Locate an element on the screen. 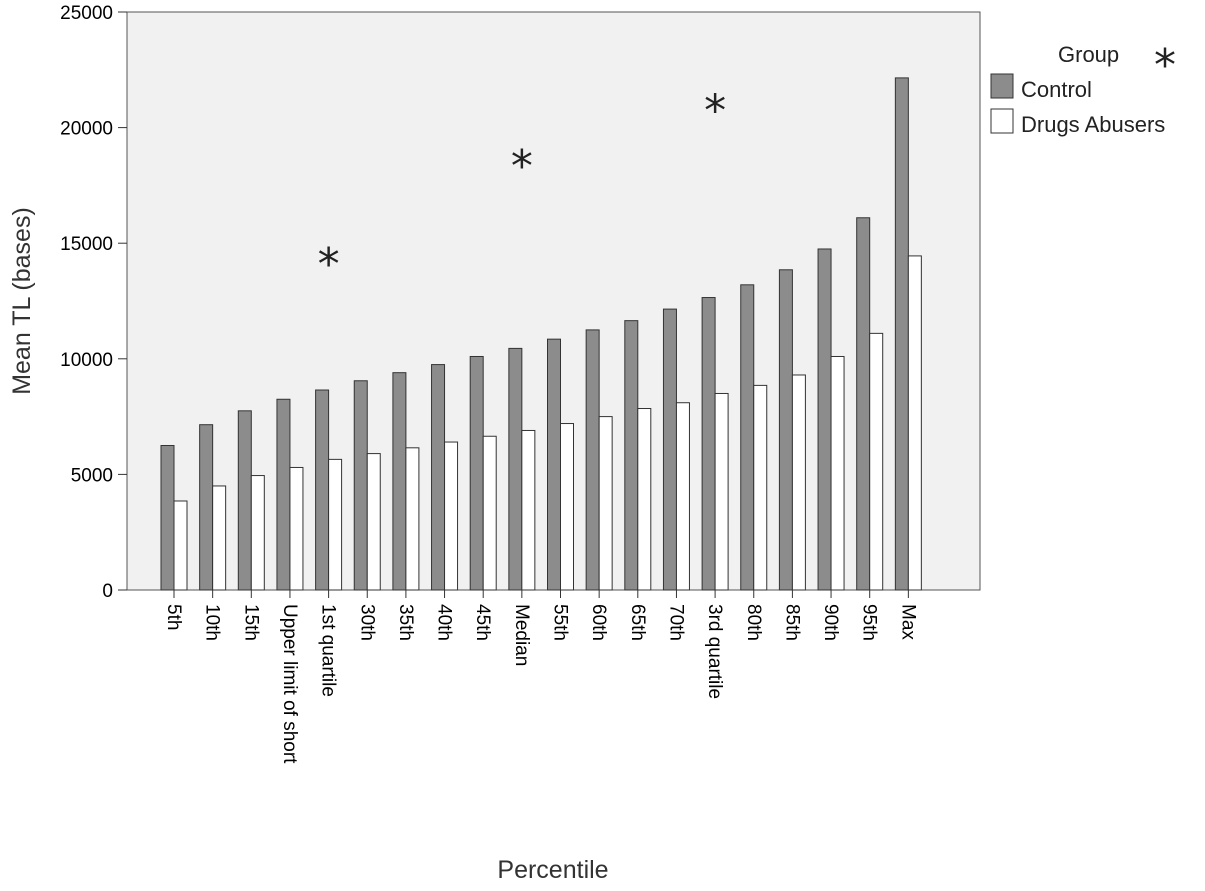 The height and width of the screenshot is (891, 1205). significance-asterisk-3rd-quartile: * is located at coordinates (715, 110).